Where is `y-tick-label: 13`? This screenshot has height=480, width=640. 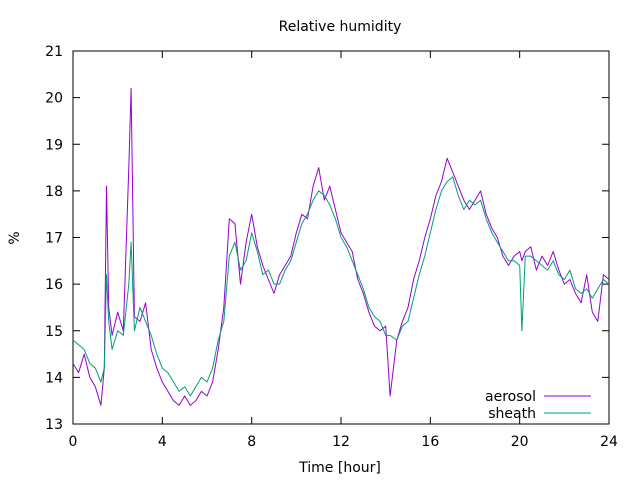
y-tick-label: 13 is located at coordinates (54, 425).